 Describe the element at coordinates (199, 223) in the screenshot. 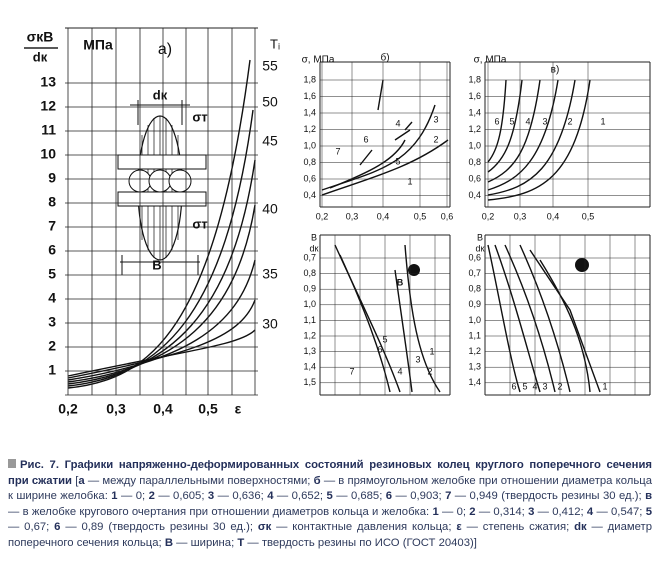

I see `label: σт` at that location.